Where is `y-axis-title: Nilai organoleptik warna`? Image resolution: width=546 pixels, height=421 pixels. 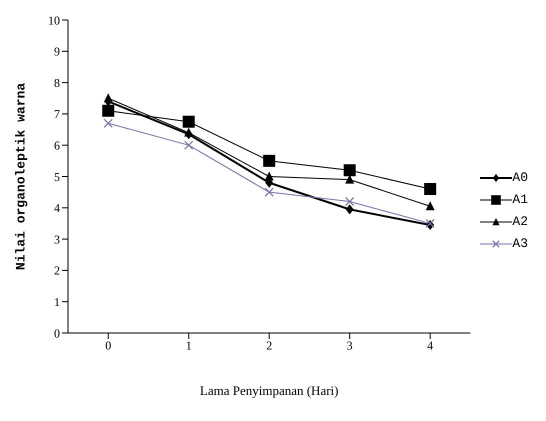 y-axis-title: Nilai organoleptik warna is located at coordinates (21, 176).